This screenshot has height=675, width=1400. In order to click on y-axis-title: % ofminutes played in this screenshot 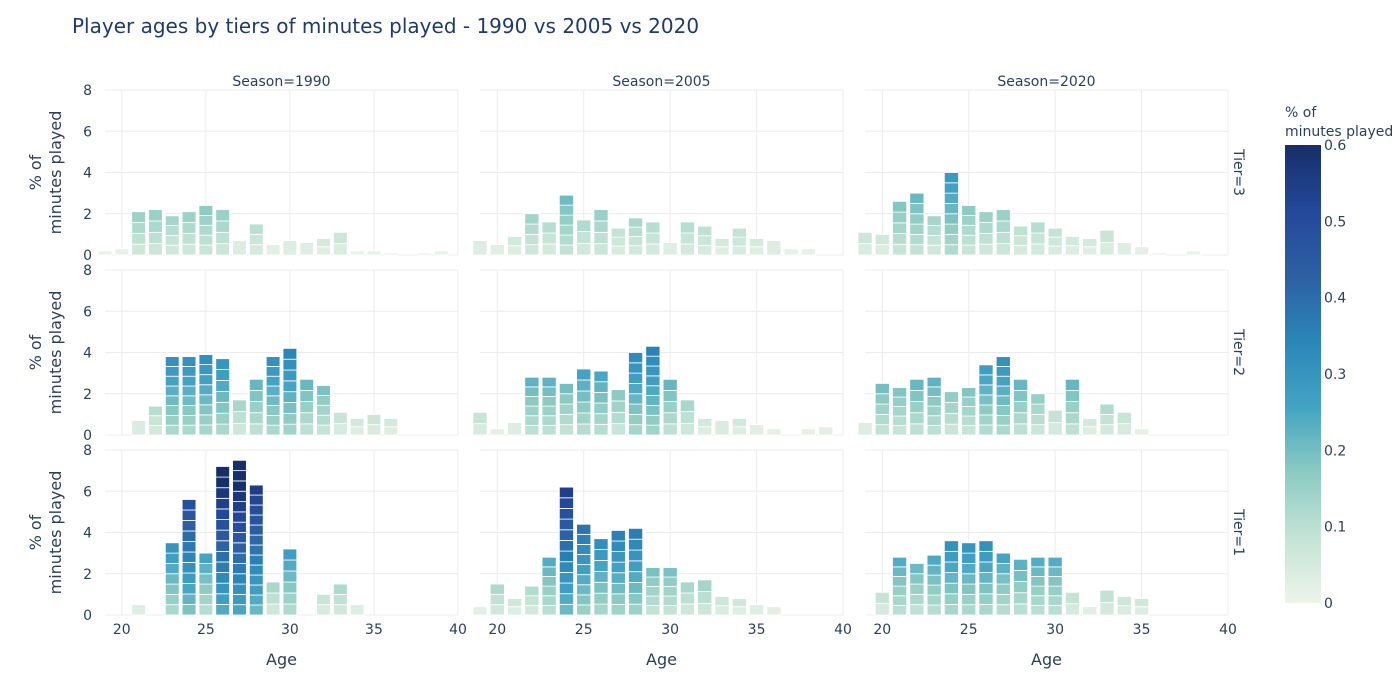, I will do `click(45, 173)`.